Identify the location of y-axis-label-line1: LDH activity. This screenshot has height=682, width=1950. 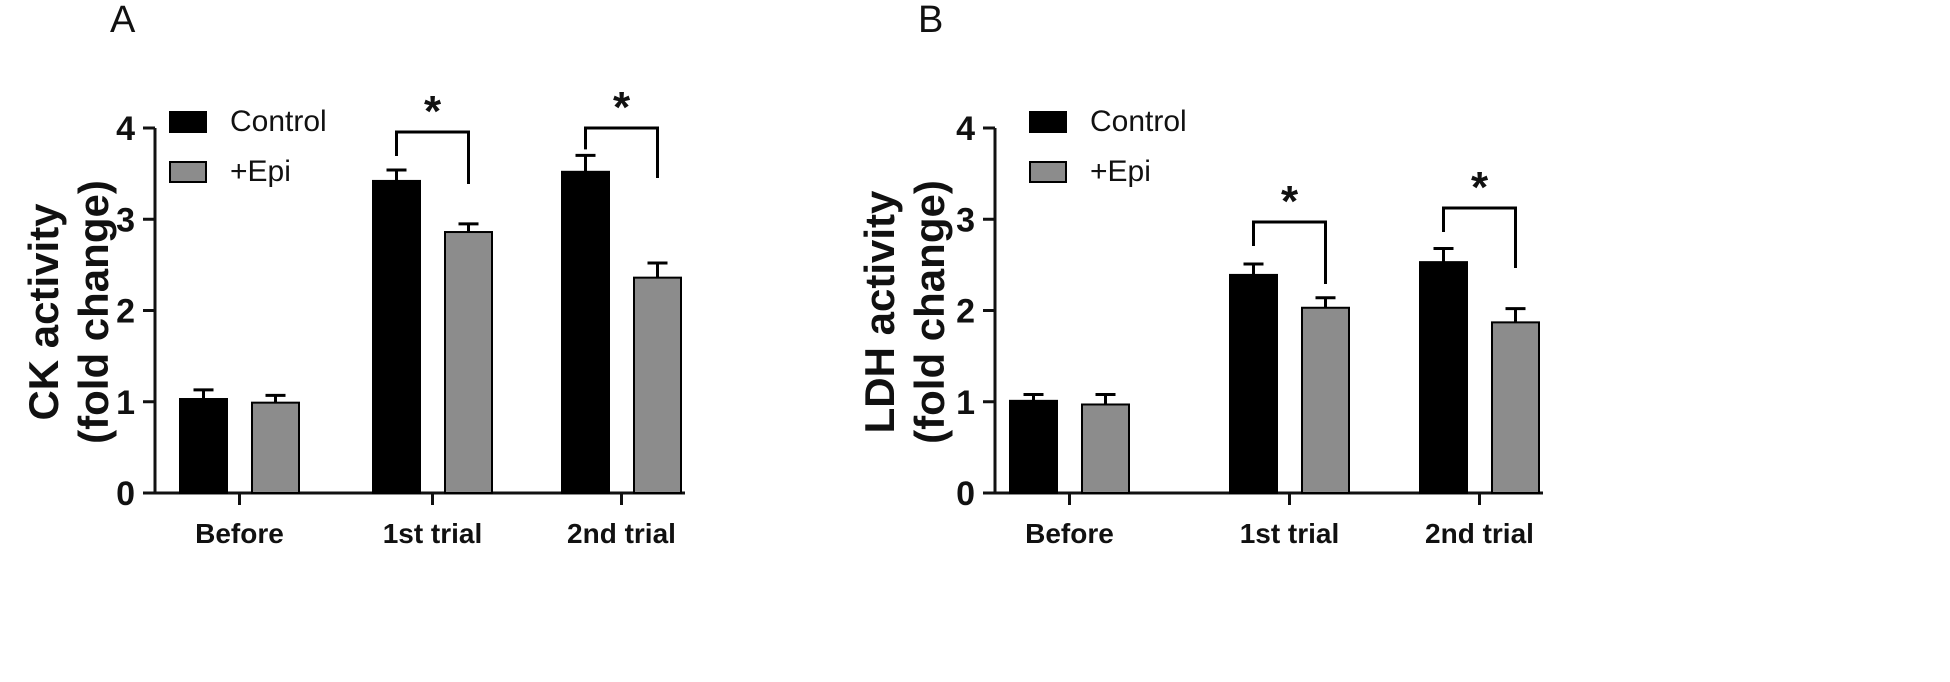
(879, 311).